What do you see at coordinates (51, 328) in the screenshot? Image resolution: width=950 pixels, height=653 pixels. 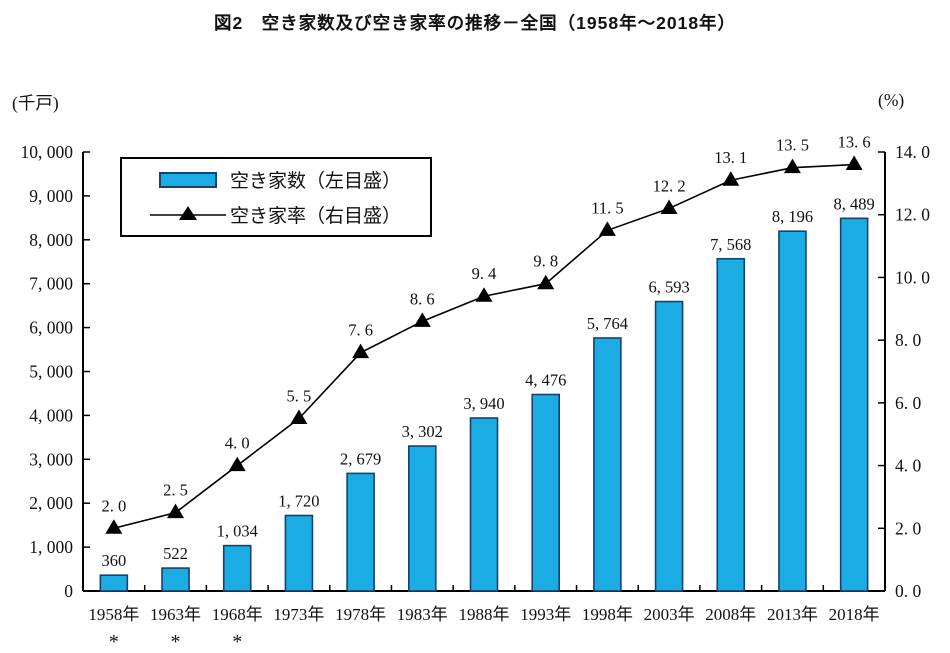 I see `left-axis-tick-label: 6, 000` at bounding box center [51, 328].